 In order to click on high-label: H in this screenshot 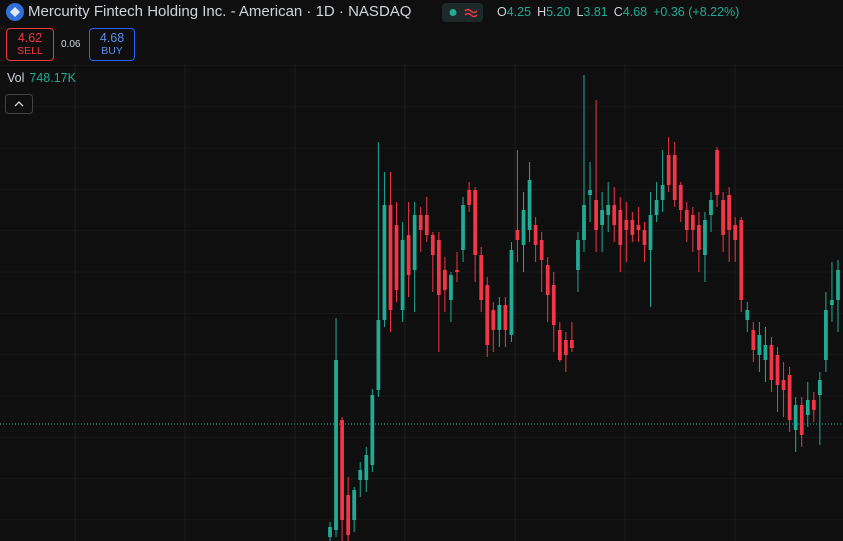, I will do `click(542, 12)`.